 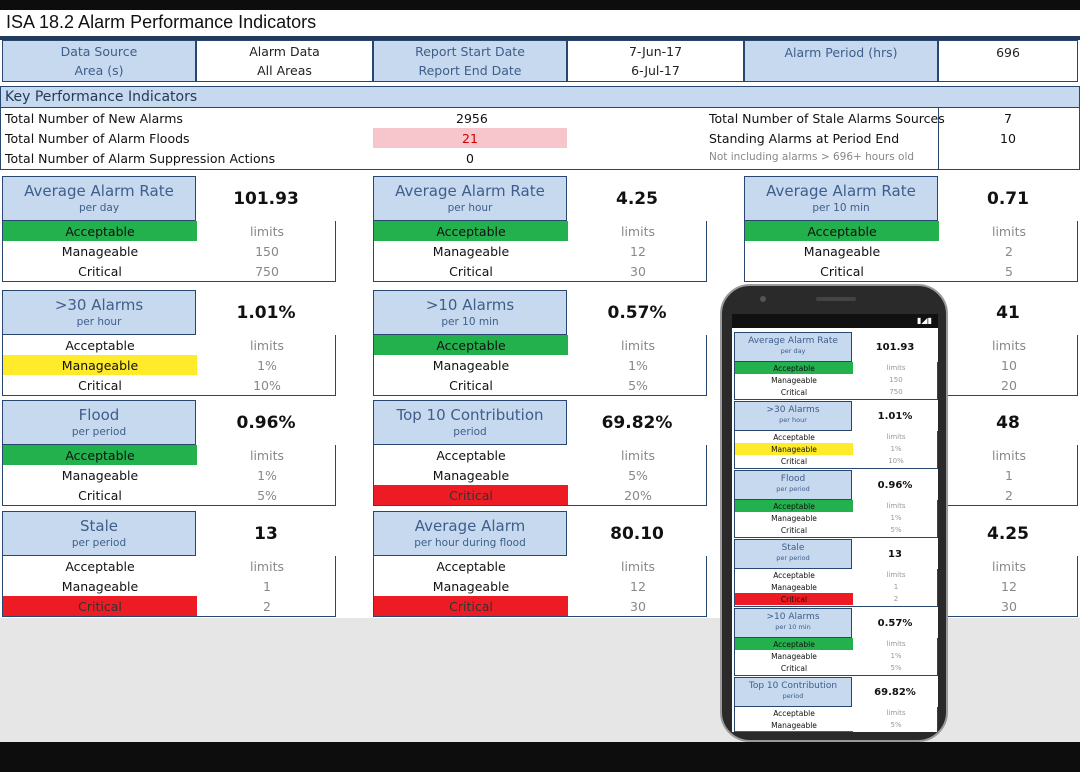 What do you see at coordinates (1009, 385) in the screenshot?
I see `critical-limit: 20` at bounding box center [1009, 385].